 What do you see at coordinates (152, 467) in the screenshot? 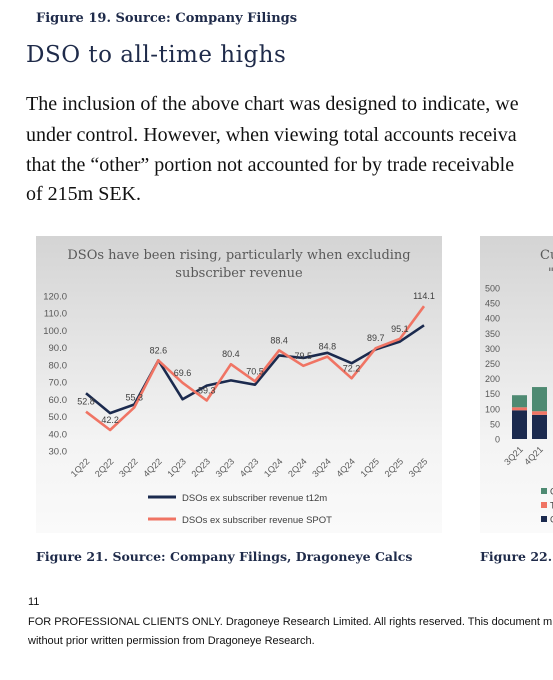
I see `x-tick-label: 4Q22` at bounding box center [152, 467].